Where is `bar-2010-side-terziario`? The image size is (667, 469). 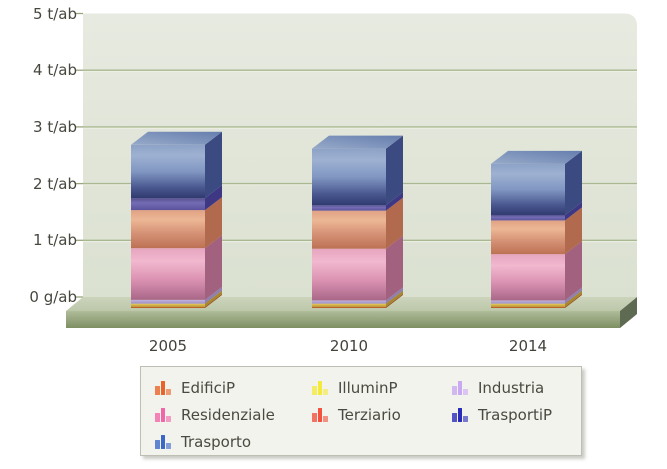
bar-2010-side-terziario is located at coordinates (394, 223).